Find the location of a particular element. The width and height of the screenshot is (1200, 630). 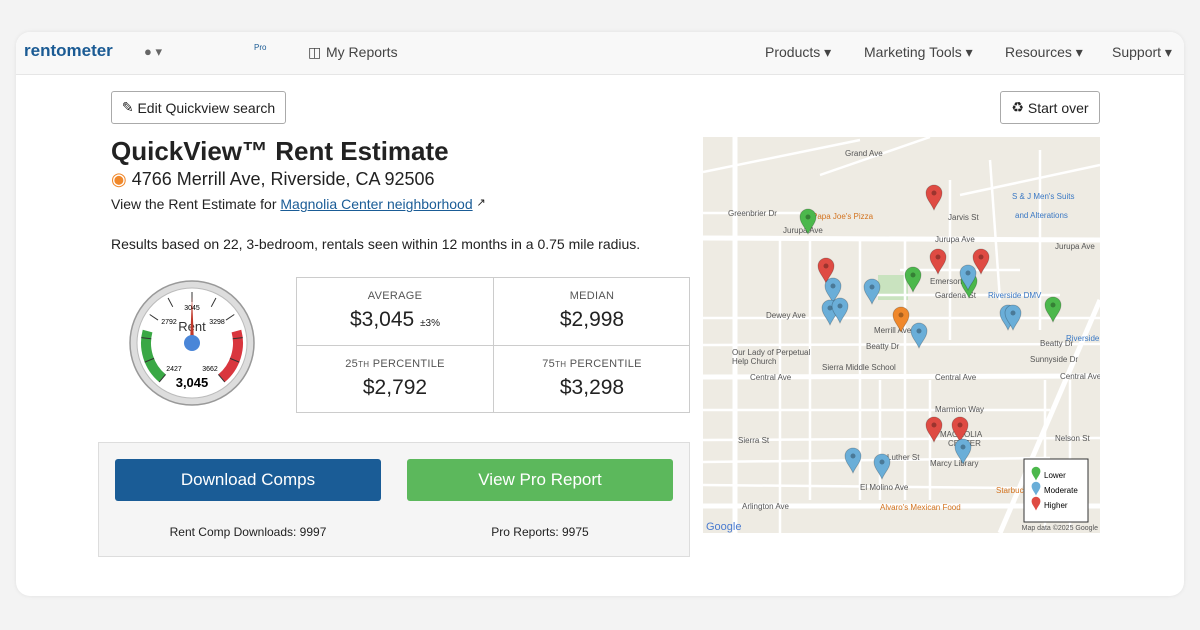

start-over-label: Start over is located at coordinates (1058, 107).